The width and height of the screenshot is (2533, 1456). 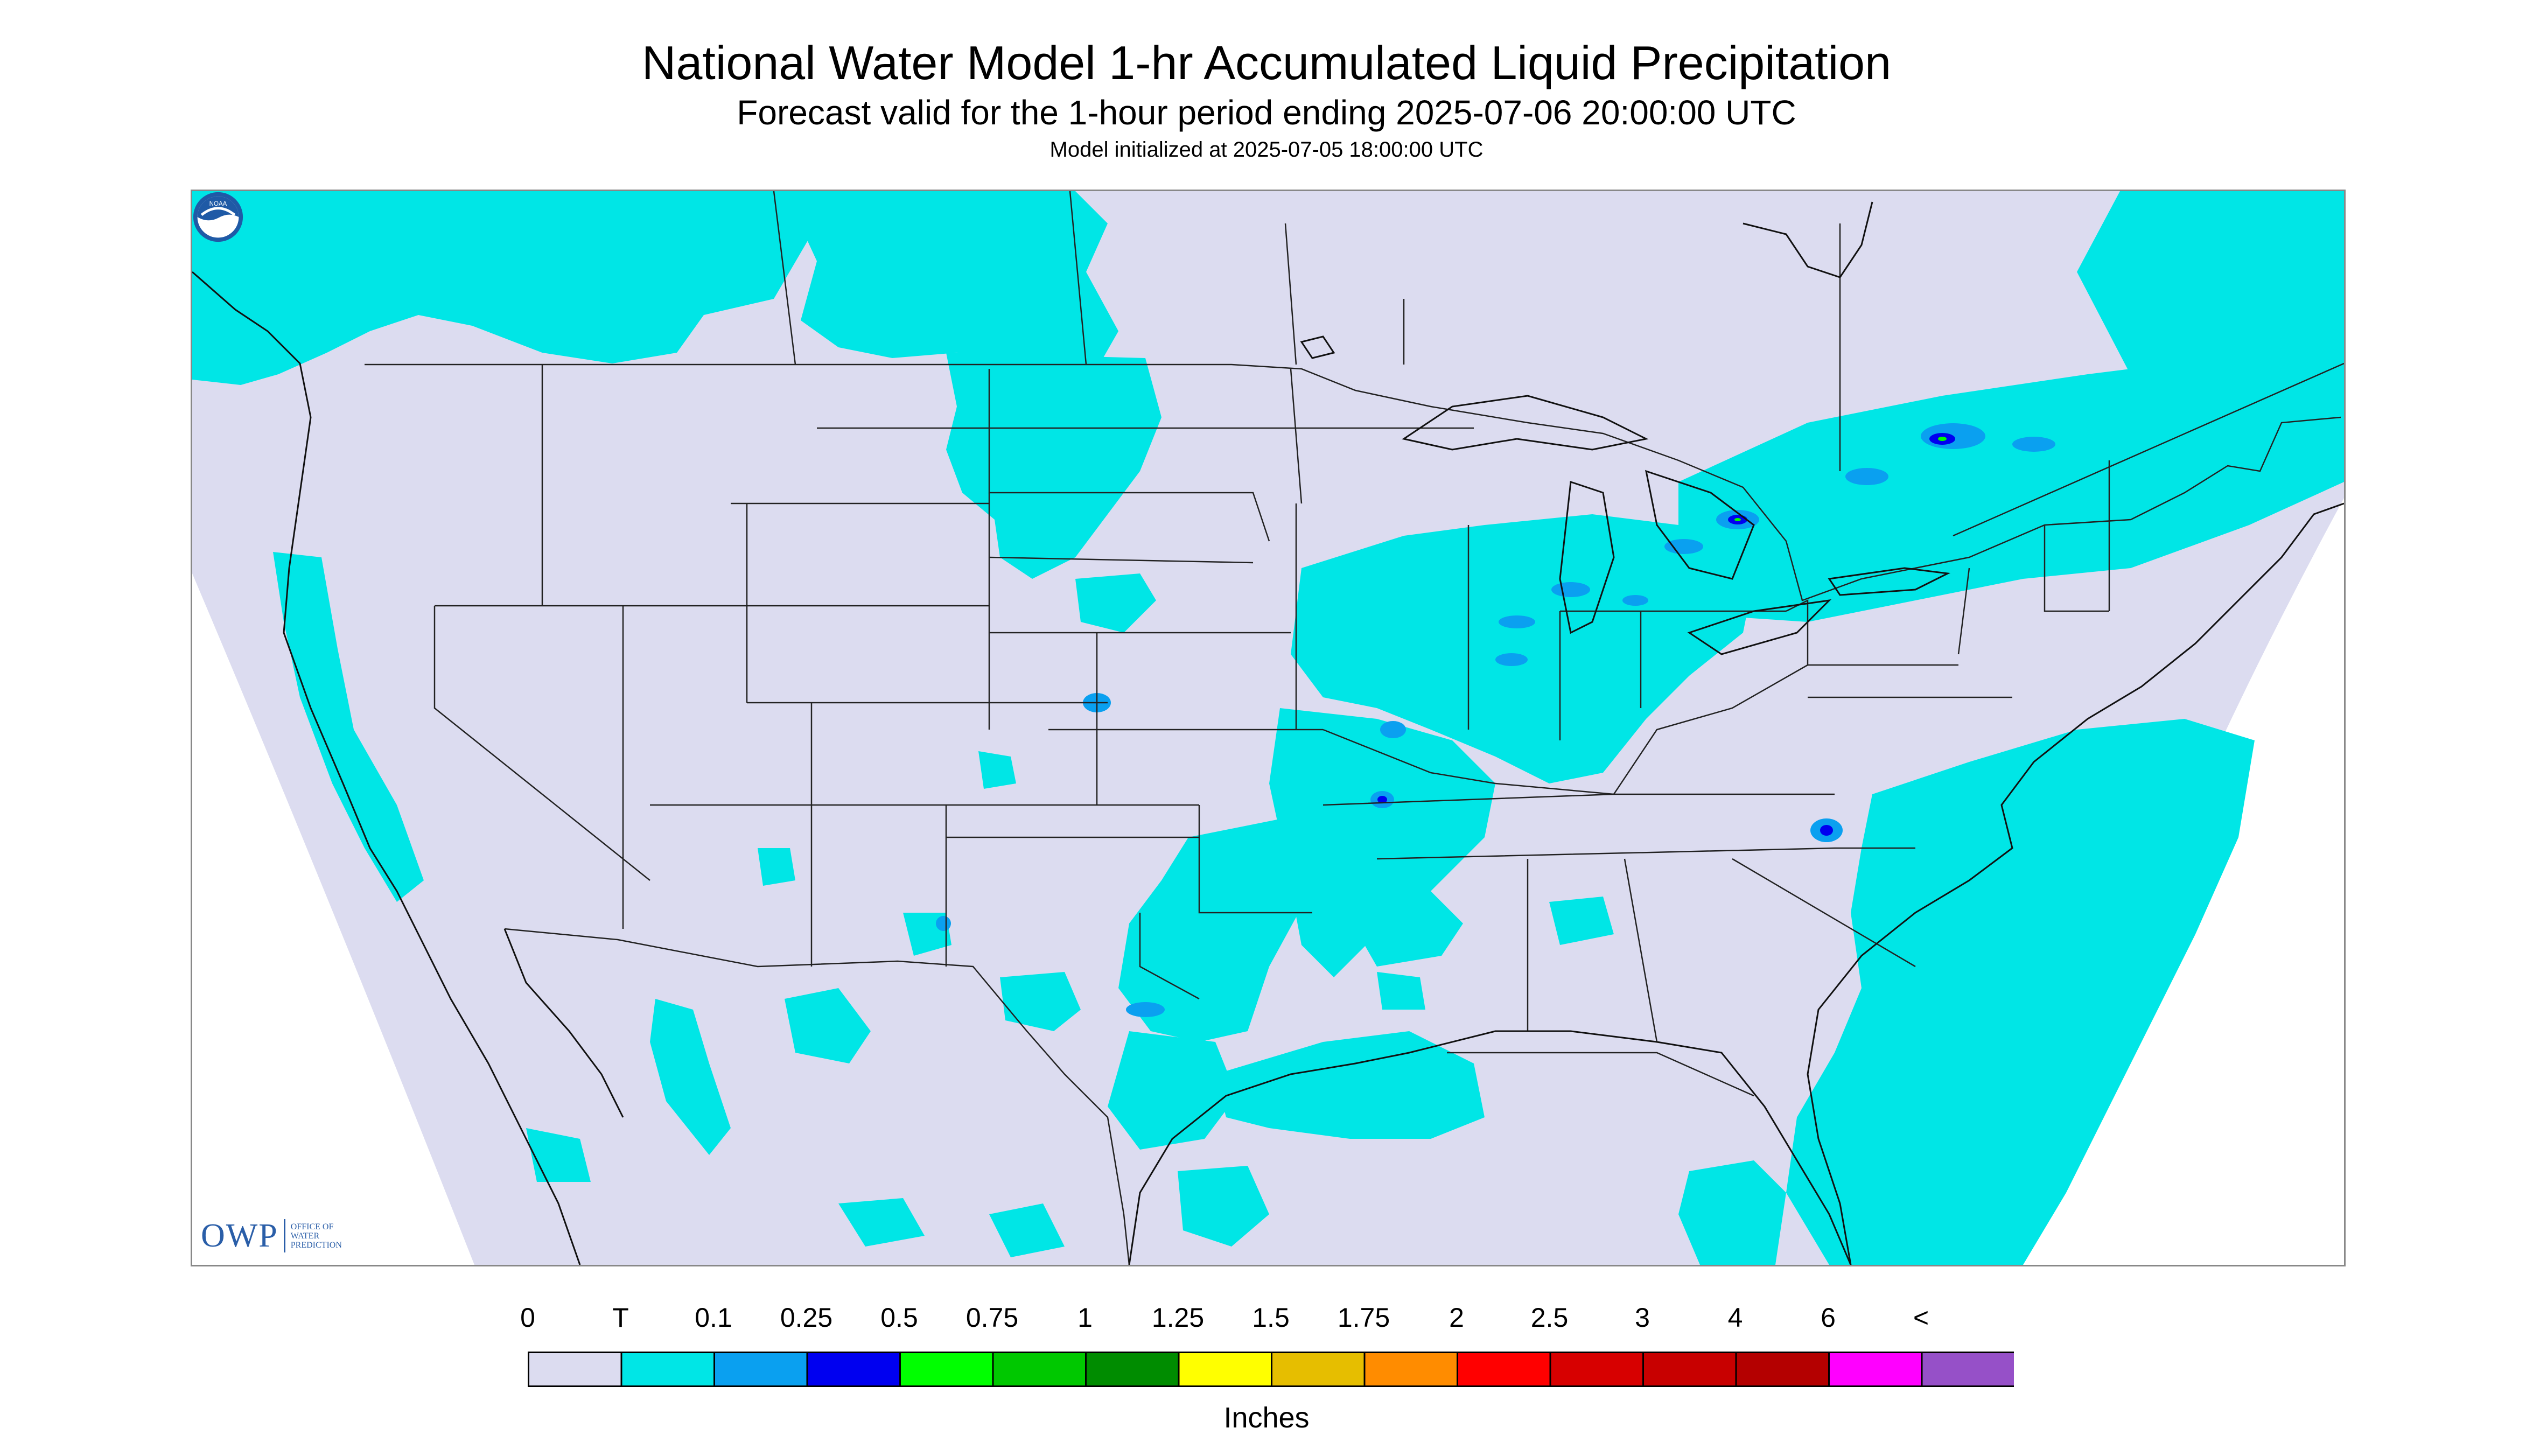 I want to click on hudson-bay-coast, so click(x=1808, y=239).